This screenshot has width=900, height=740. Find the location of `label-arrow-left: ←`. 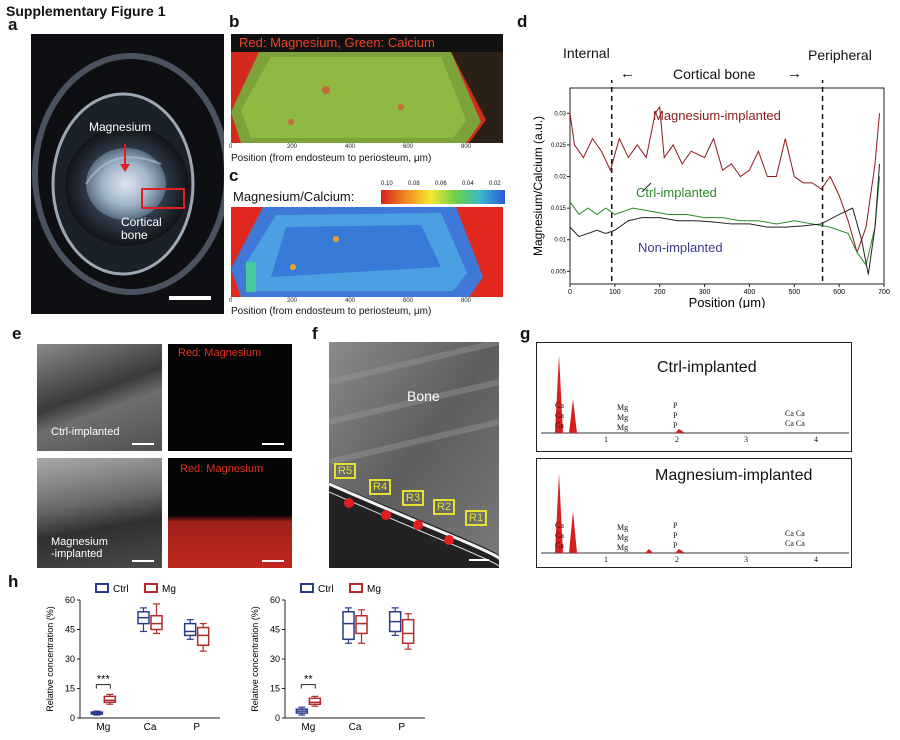

label-arrow-left: ← is located at coordinates (627, 73).